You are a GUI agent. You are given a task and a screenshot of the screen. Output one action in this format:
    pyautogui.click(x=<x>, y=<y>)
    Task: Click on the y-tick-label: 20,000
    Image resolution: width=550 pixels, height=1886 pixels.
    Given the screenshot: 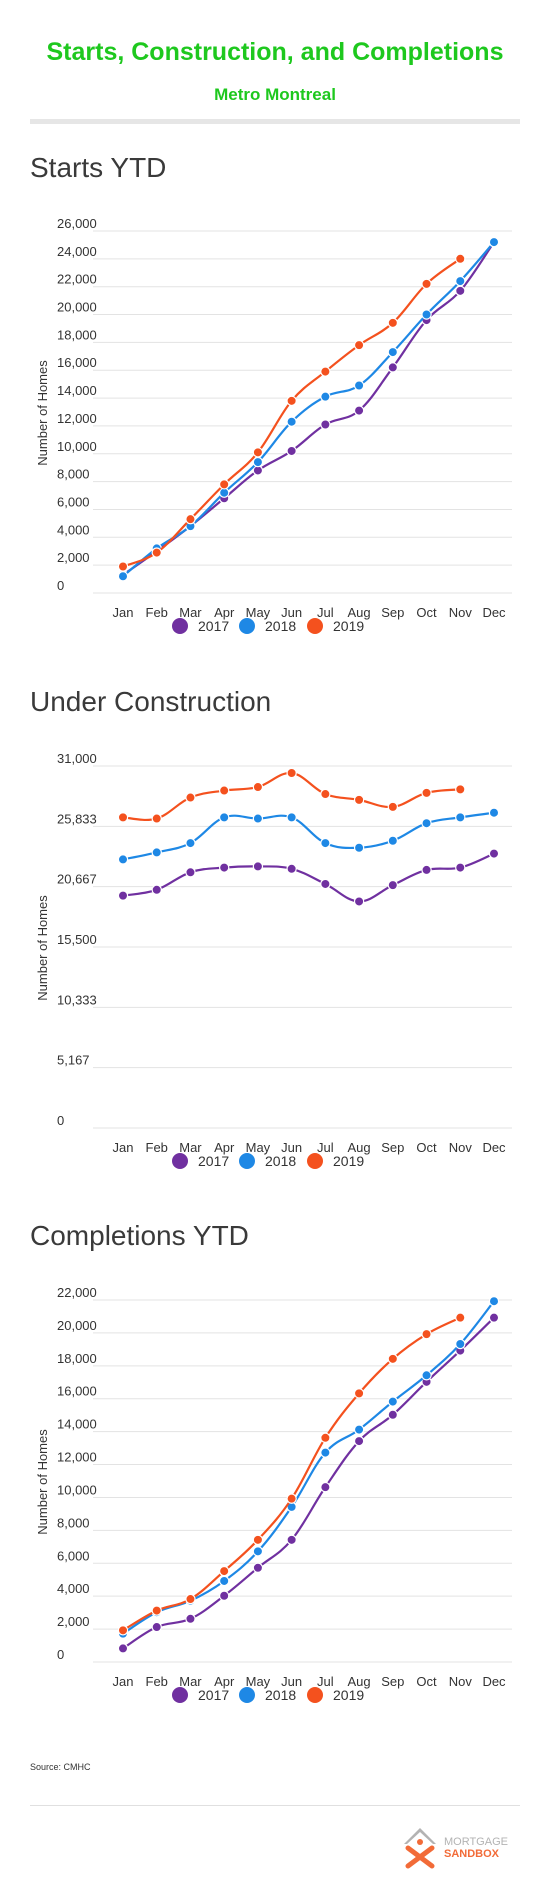 What is the action you would take?
    pyautogui.click(x=77, y=307)
    